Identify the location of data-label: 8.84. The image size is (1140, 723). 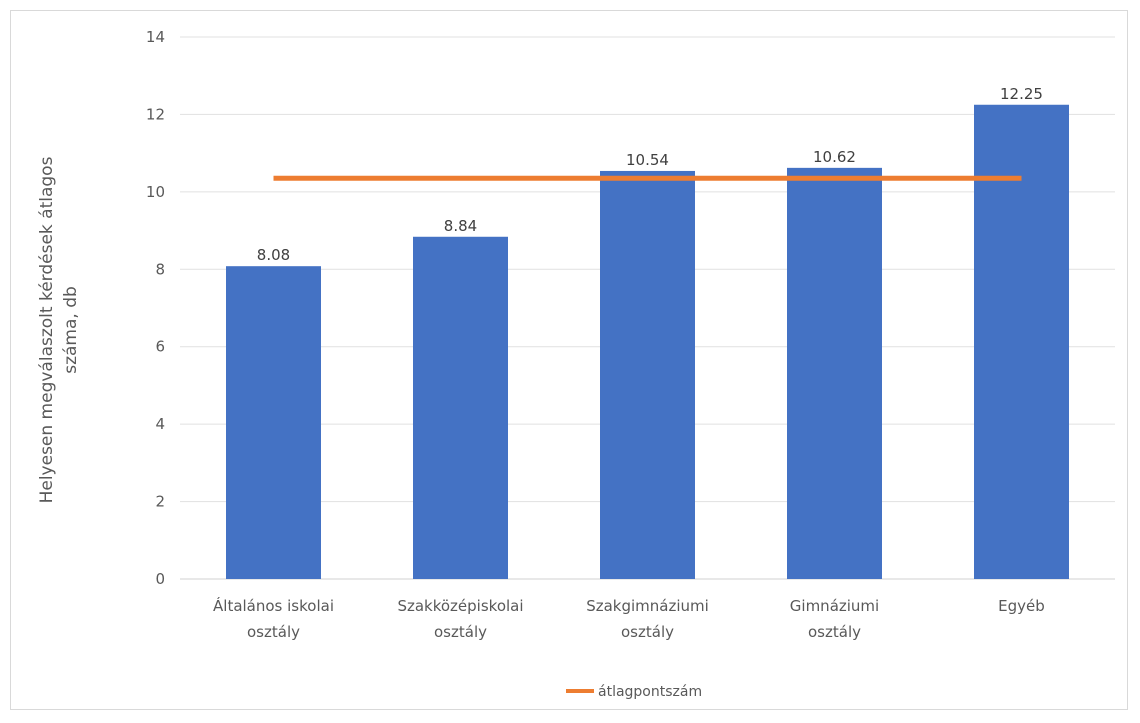
(460, 226).